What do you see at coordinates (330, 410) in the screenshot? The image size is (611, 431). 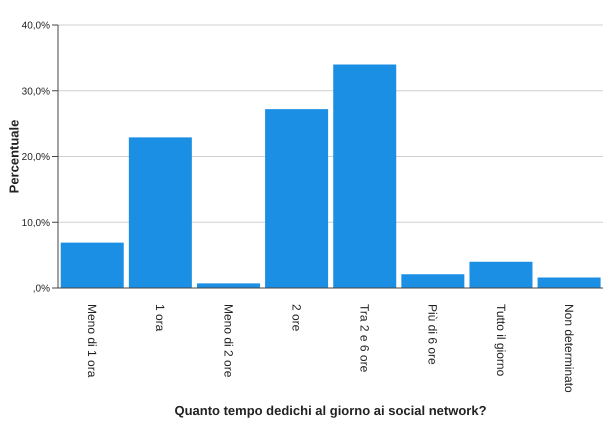 I see `x-axis-title: Quanto tempo dedichi al giorno ai social network?` at bounding box center [330, 410].